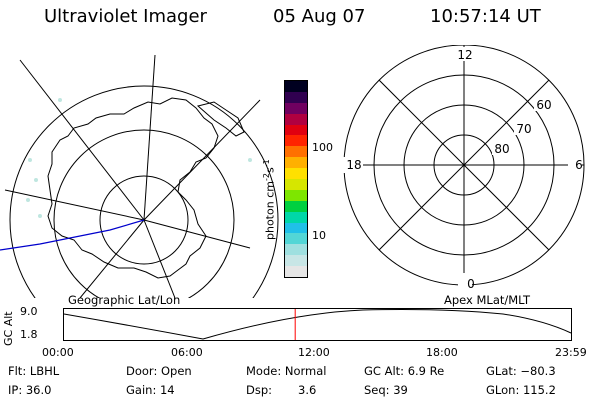 Image resolution: width=600 pixels, height=400 pixels. I want to click on latitude-circle-inner, so click(144, 220).